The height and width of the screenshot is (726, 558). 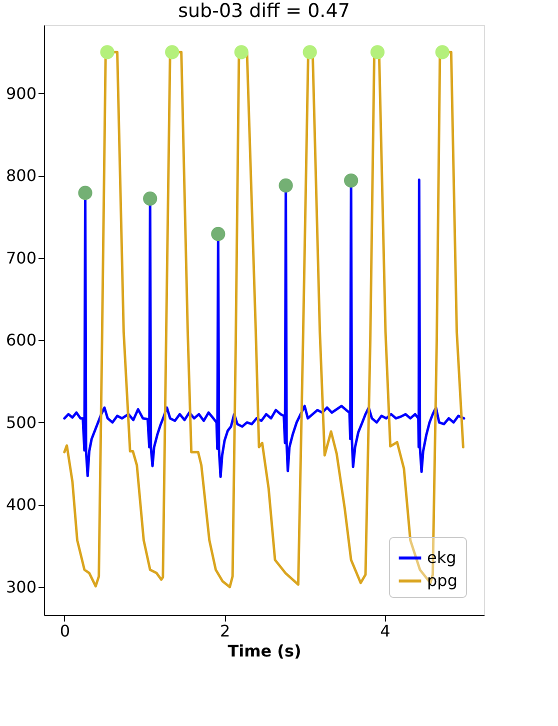 I want to click on y-tick-label: 400, so click(x=21, y=504).